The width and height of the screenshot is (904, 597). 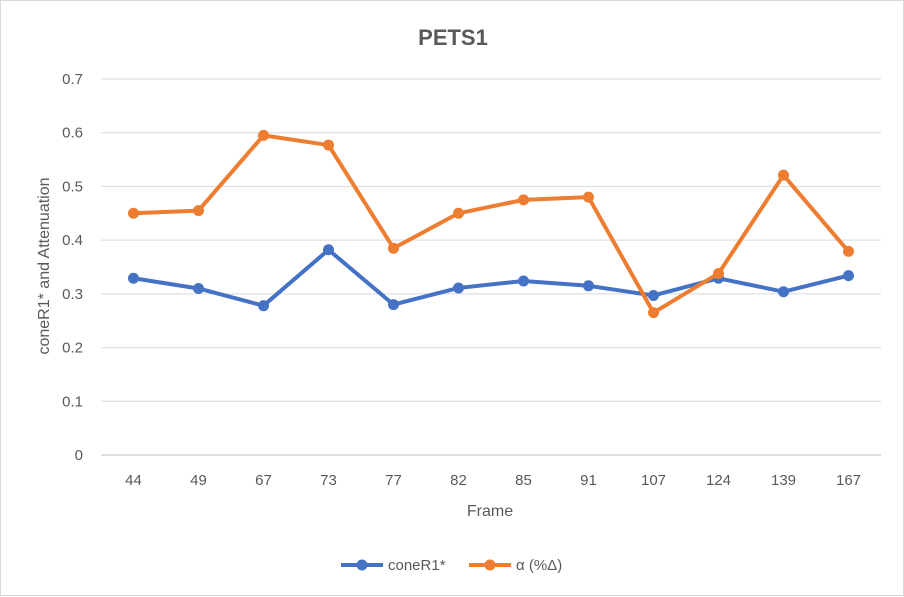 I want to click on y-tick-label: 0.5, so click(x=72, y=186).